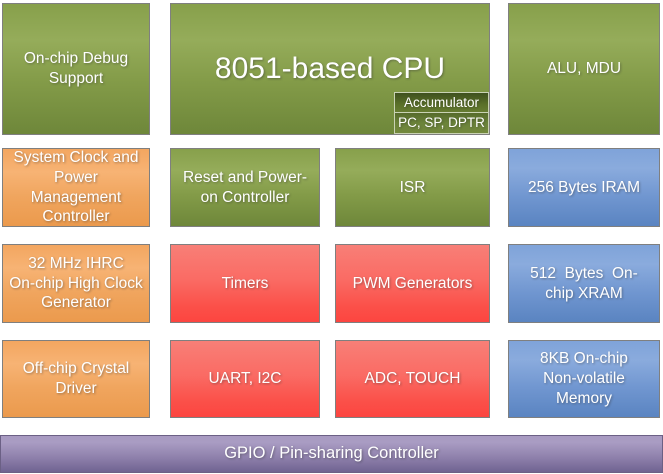 This screenshot has height=474, width=663. I want to click on block-label: ALU, MDU, so click(584, 69).